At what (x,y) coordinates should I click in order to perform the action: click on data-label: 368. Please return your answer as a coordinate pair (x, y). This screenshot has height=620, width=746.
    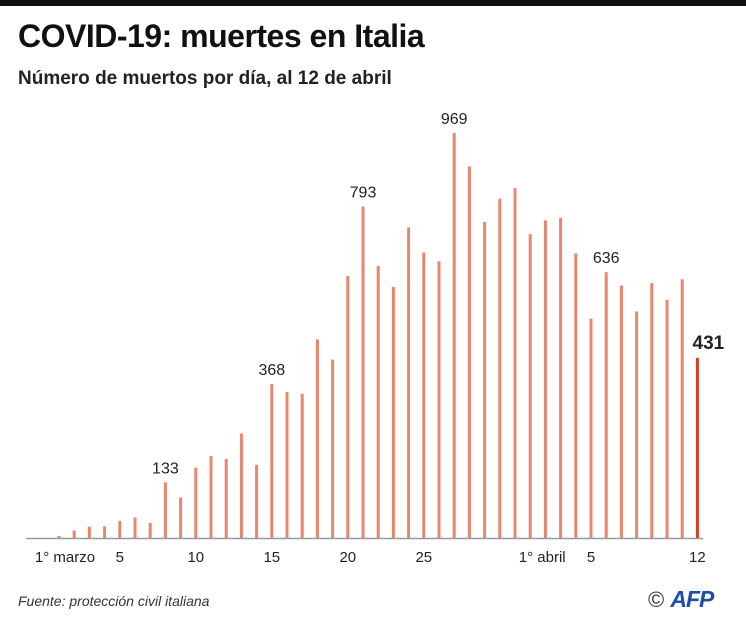
    Looking at the image, I should click on (271, 370).